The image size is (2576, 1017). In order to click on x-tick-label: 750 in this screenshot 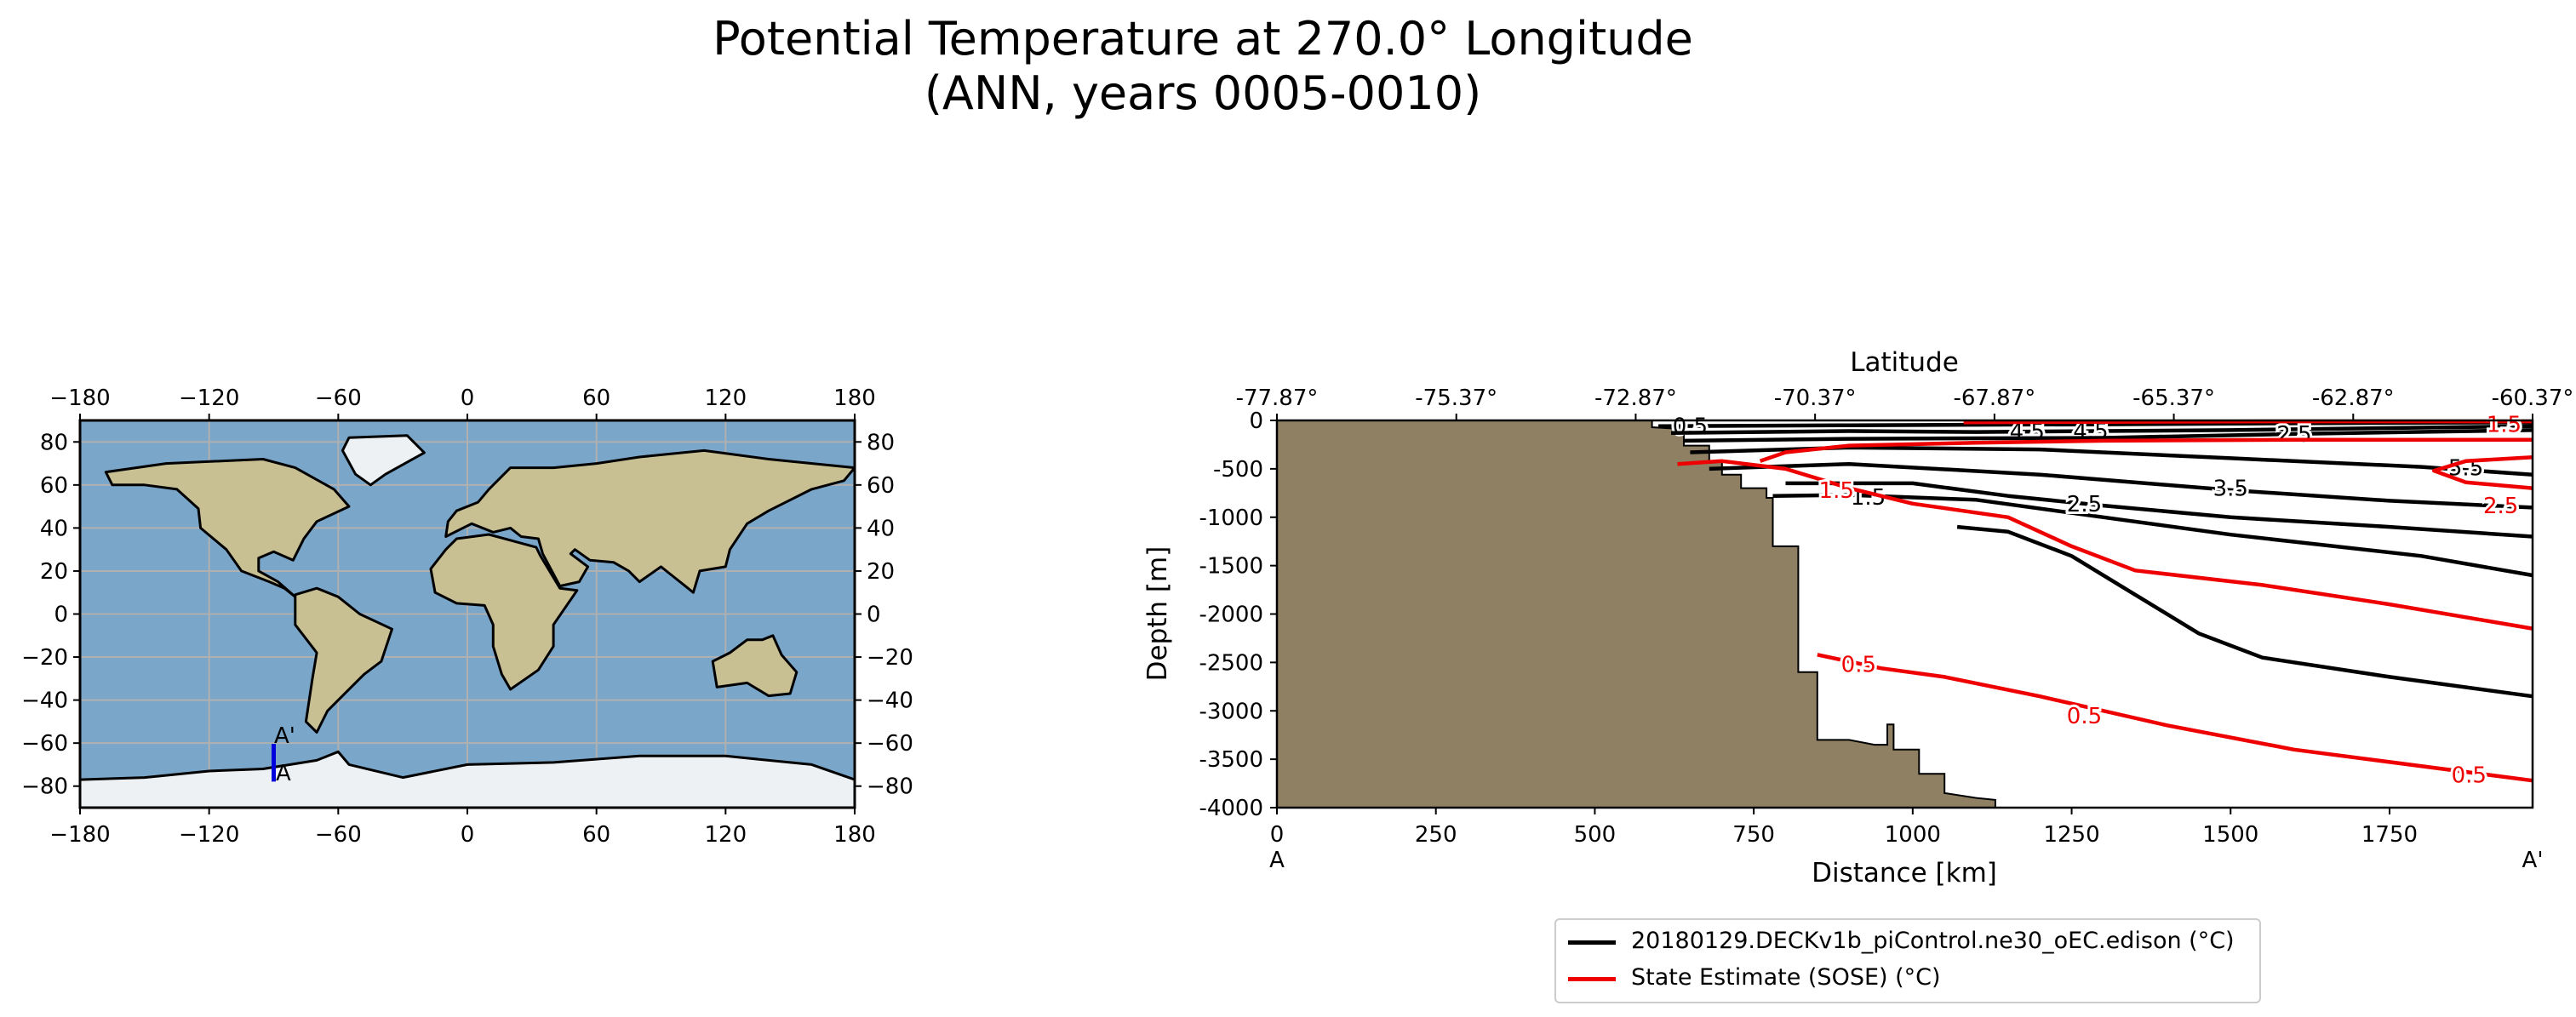, I will do `click(1754, 835)`.